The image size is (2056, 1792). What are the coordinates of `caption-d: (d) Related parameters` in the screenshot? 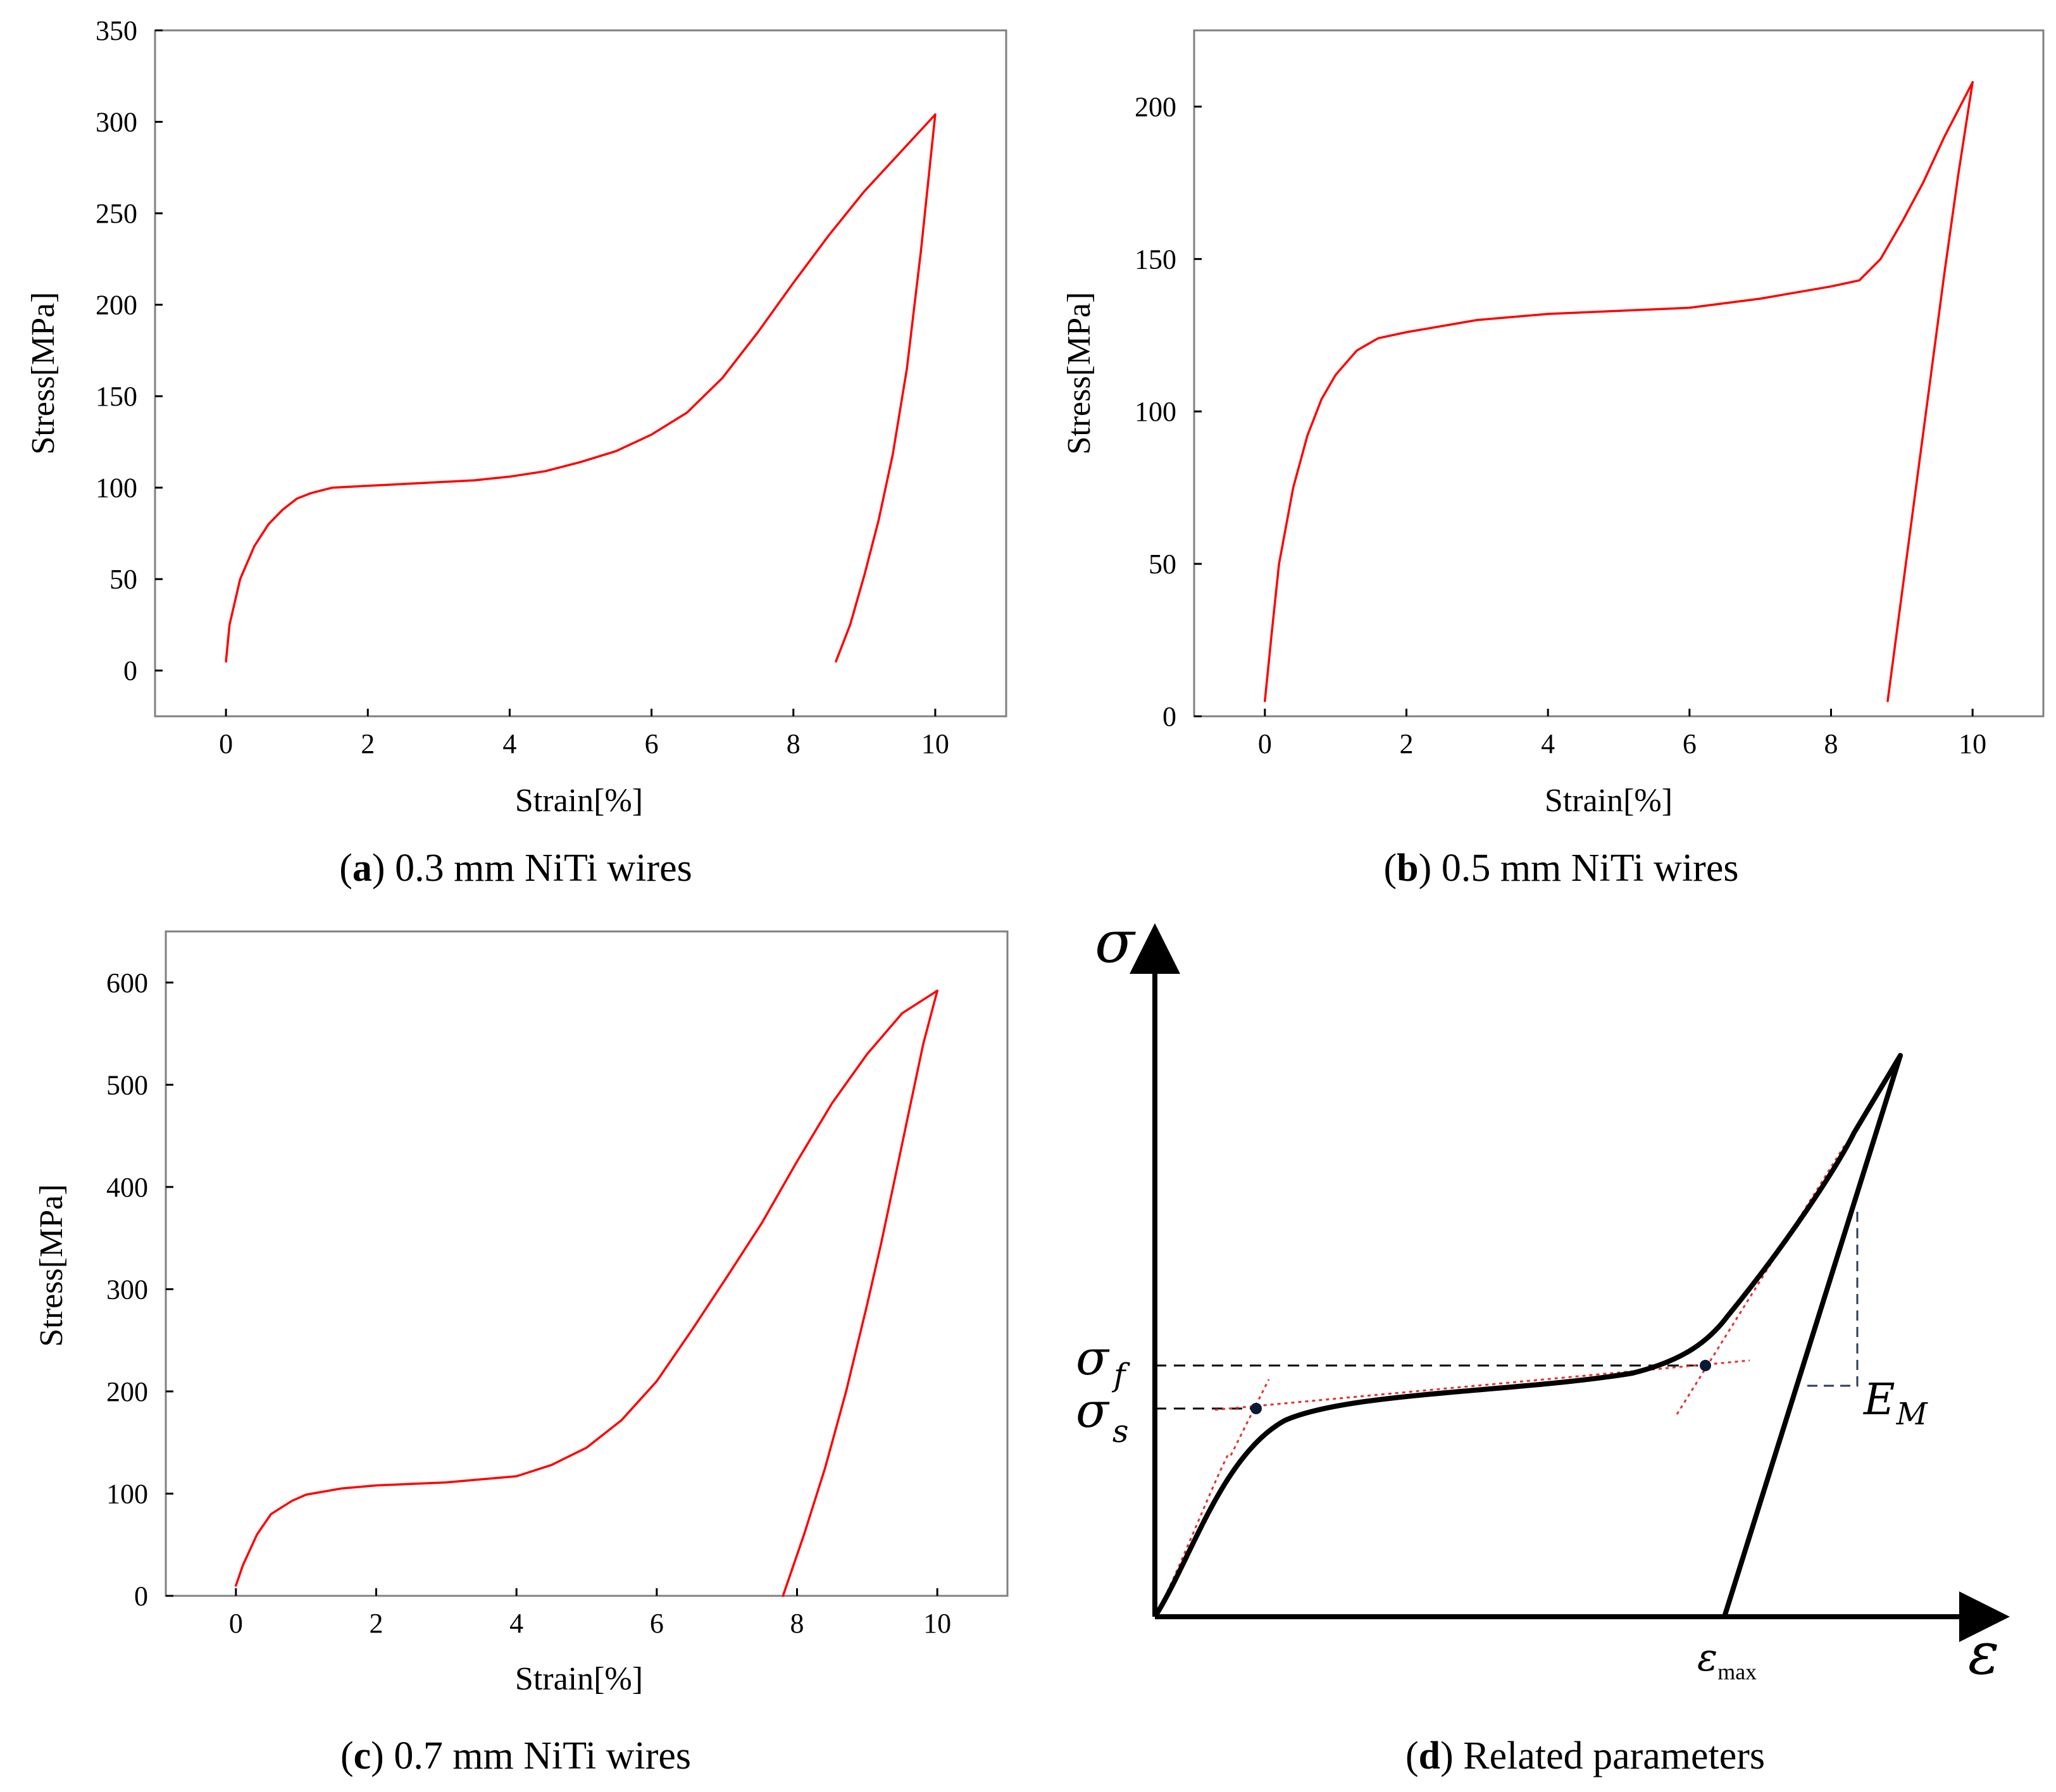 It's located at (1585, 1755).